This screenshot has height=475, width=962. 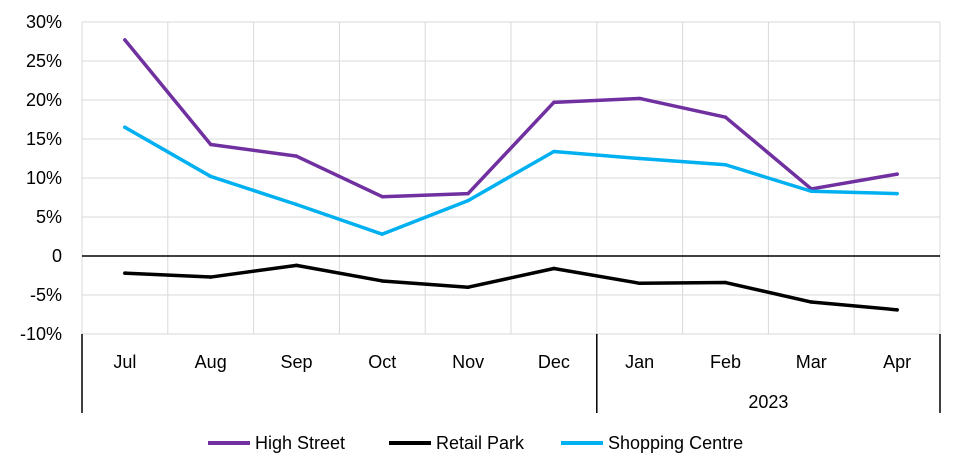 What do you see at coordinates (44, 139) in the screenshot?
I see `y-tick-label: 15%` at bounding box center [44, 139].